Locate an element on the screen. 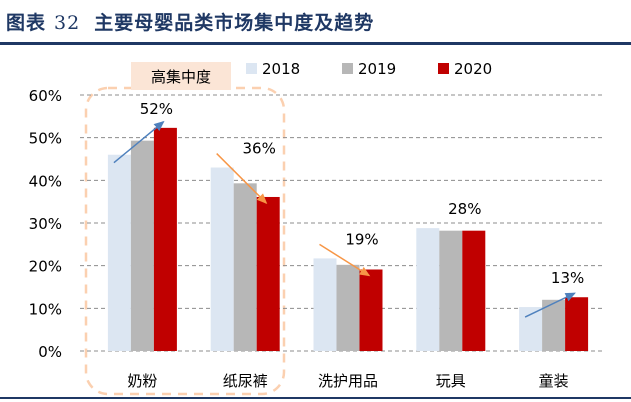 The width and height of the screenshot is (631, 402). y-tick-label: 50% is located at coordinates (45, 139).